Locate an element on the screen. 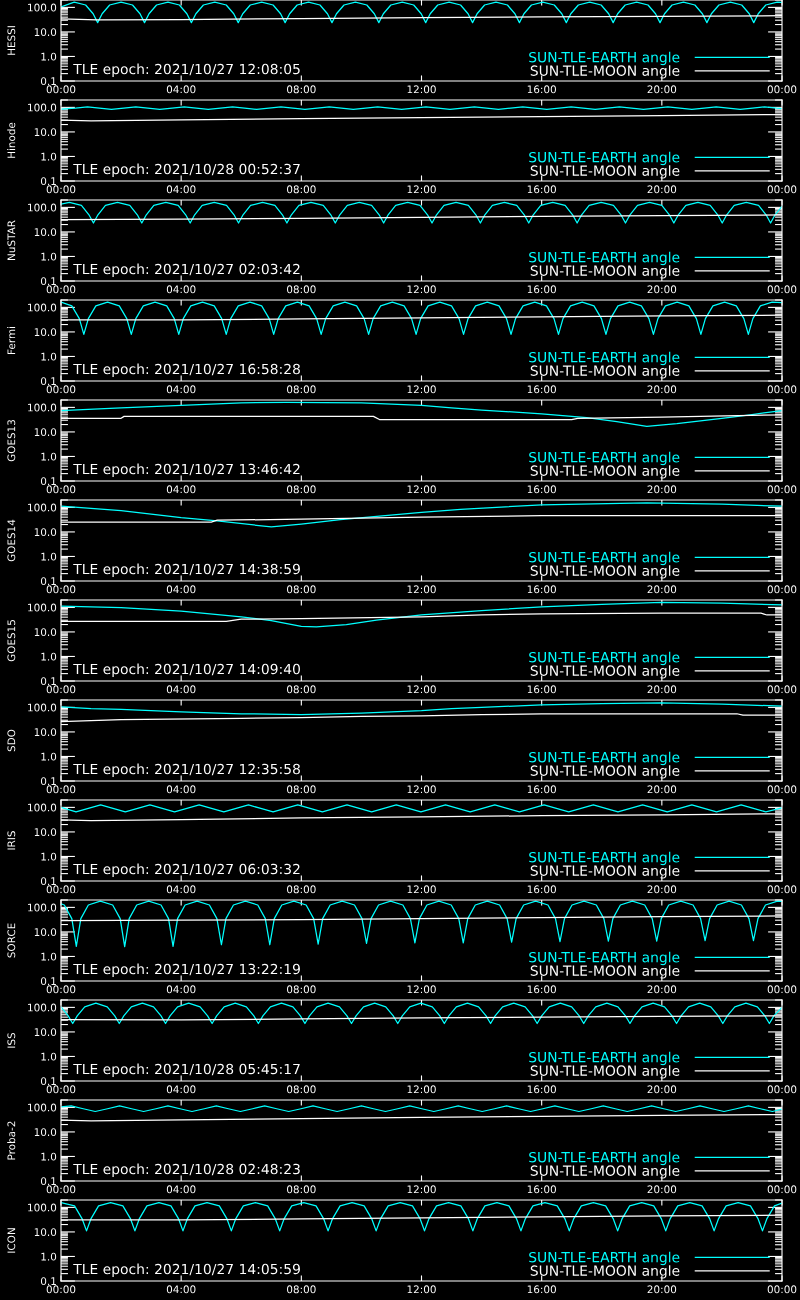 The height and width of the screenshot is (1300, 800). annotation: TLE epoch: 2021/10/27 13:22:19 is located at coordinates (186, 970).